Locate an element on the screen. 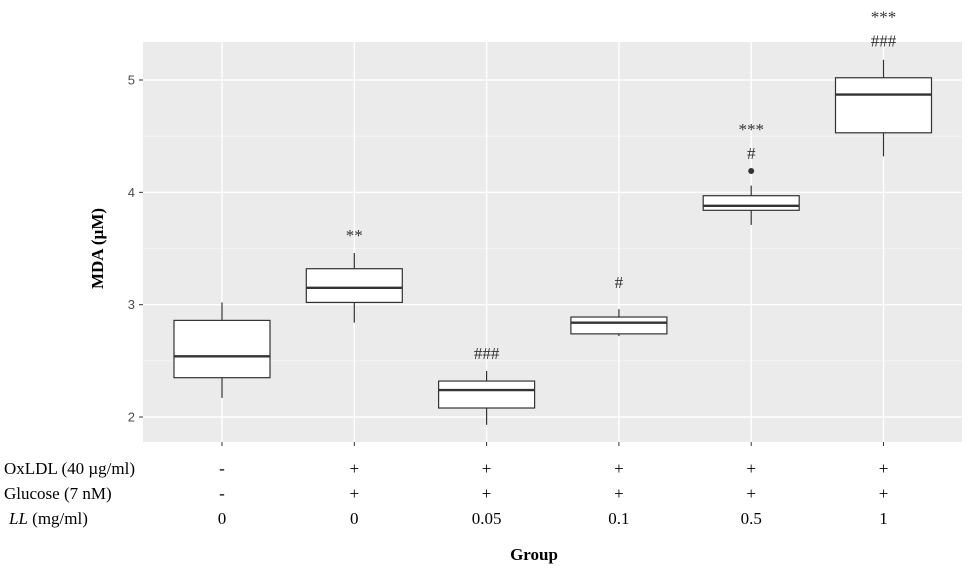  condition-value: 0.1 is located at coordinates (618, 518).